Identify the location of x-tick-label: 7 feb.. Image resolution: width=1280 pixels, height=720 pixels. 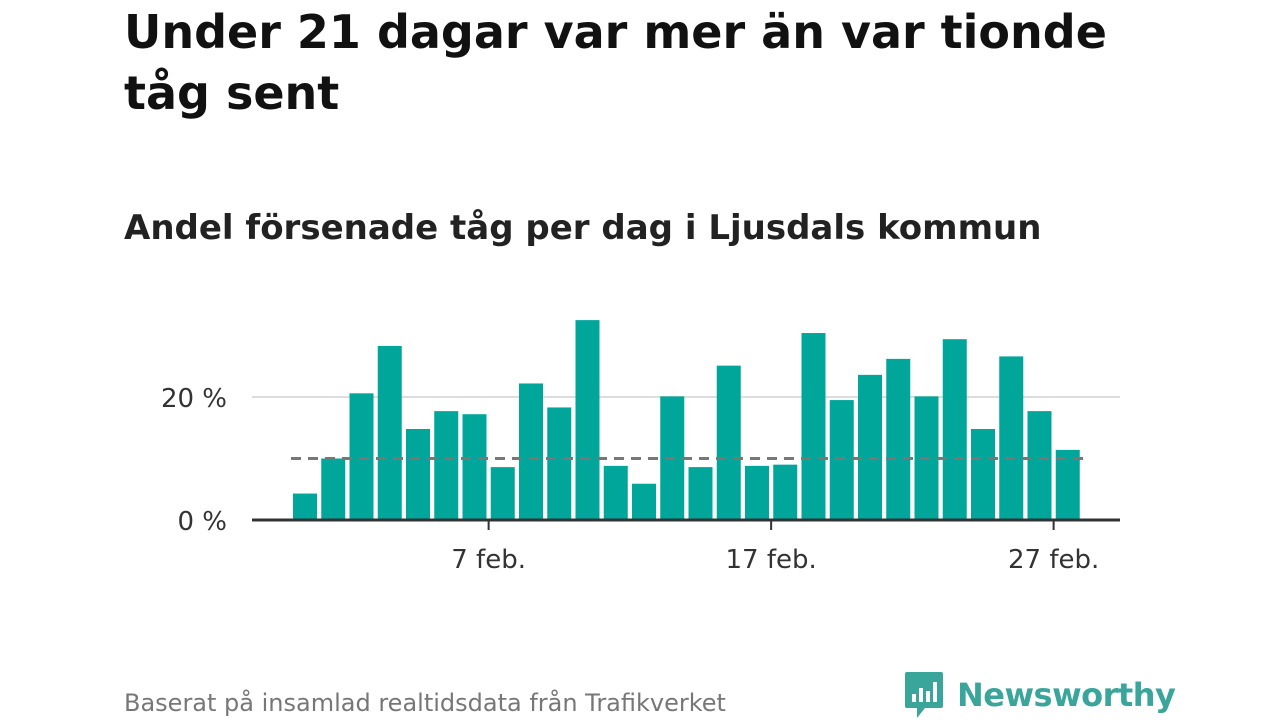
(488, 560).